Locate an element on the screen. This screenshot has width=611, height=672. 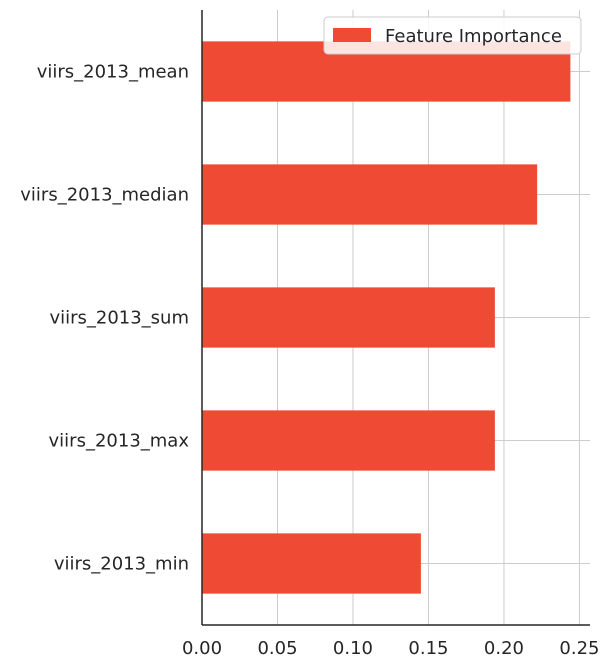
bar-viirs_2013_sum is located at coordinates (348, 317).